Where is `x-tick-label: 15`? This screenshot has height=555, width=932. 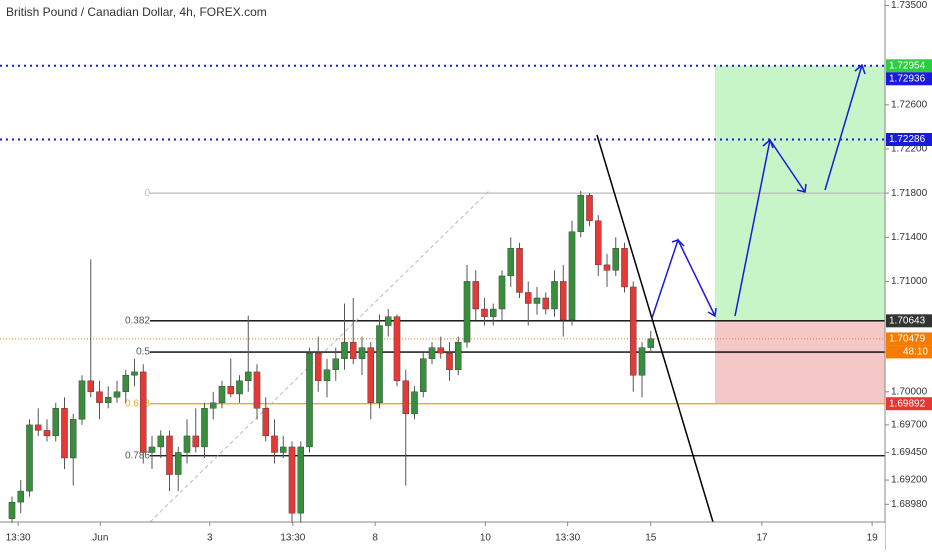 x-tick-label: 15 is located at coordinates (651, 538).